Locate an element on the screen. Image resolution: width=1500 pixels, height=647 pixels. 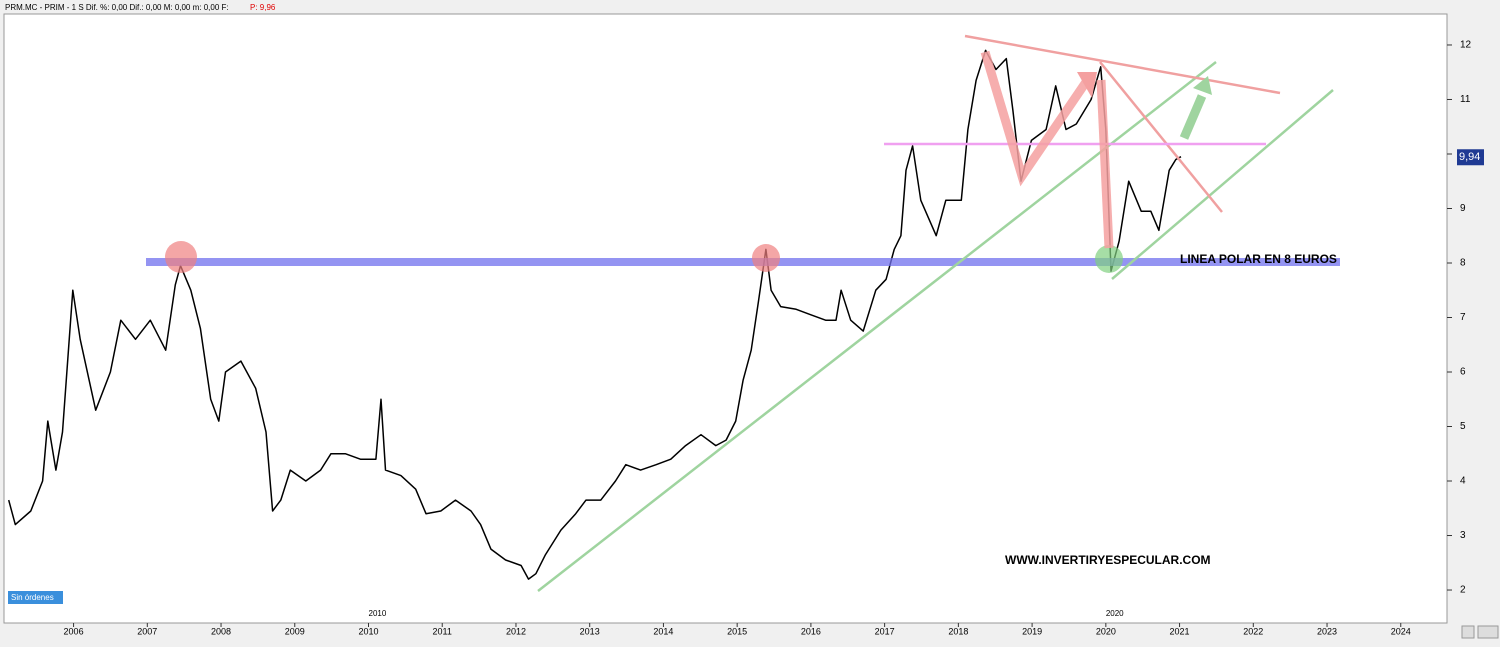
annotation: LINEA POLAR EN 8 EUROS is located at coordinates (1258, 259).